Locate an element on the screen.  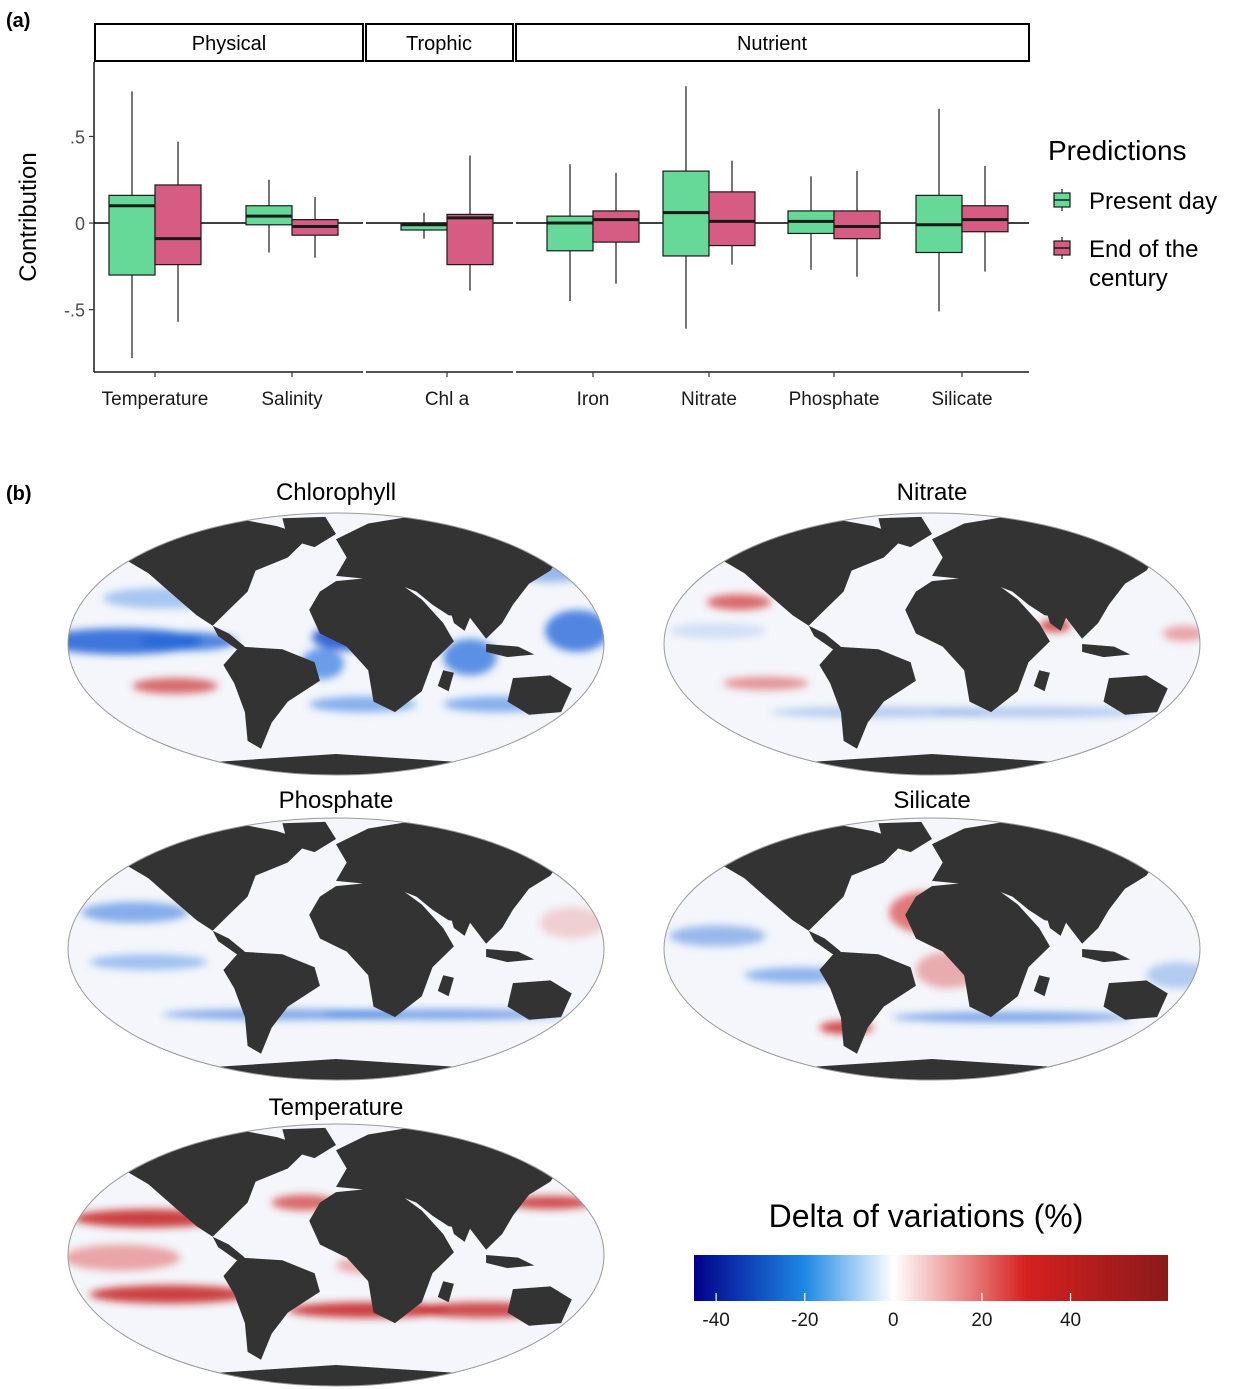
box-present-day-iron is located at coordinates (570, 232).